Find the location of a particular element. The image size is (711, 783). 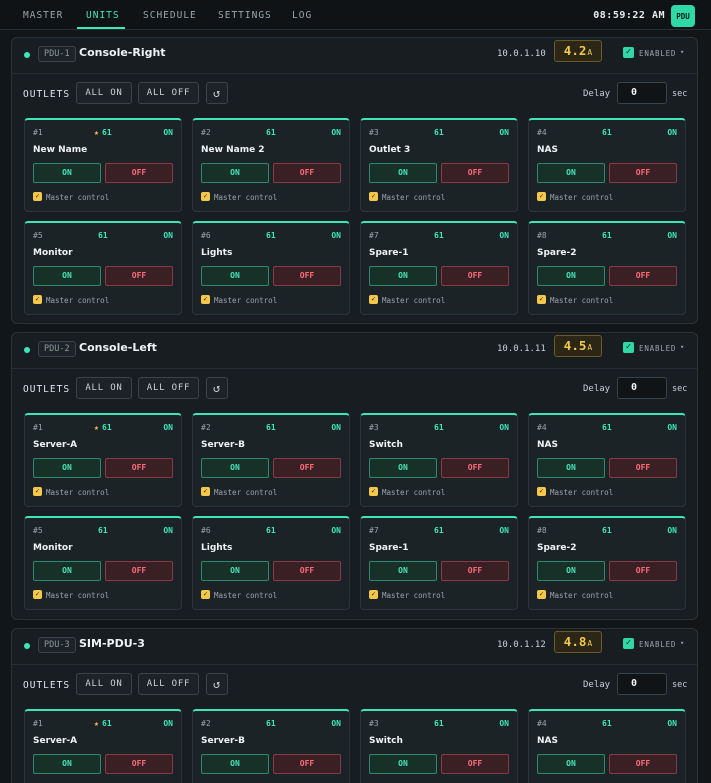

tab-log: LOG is located at coordinates (302, 15).